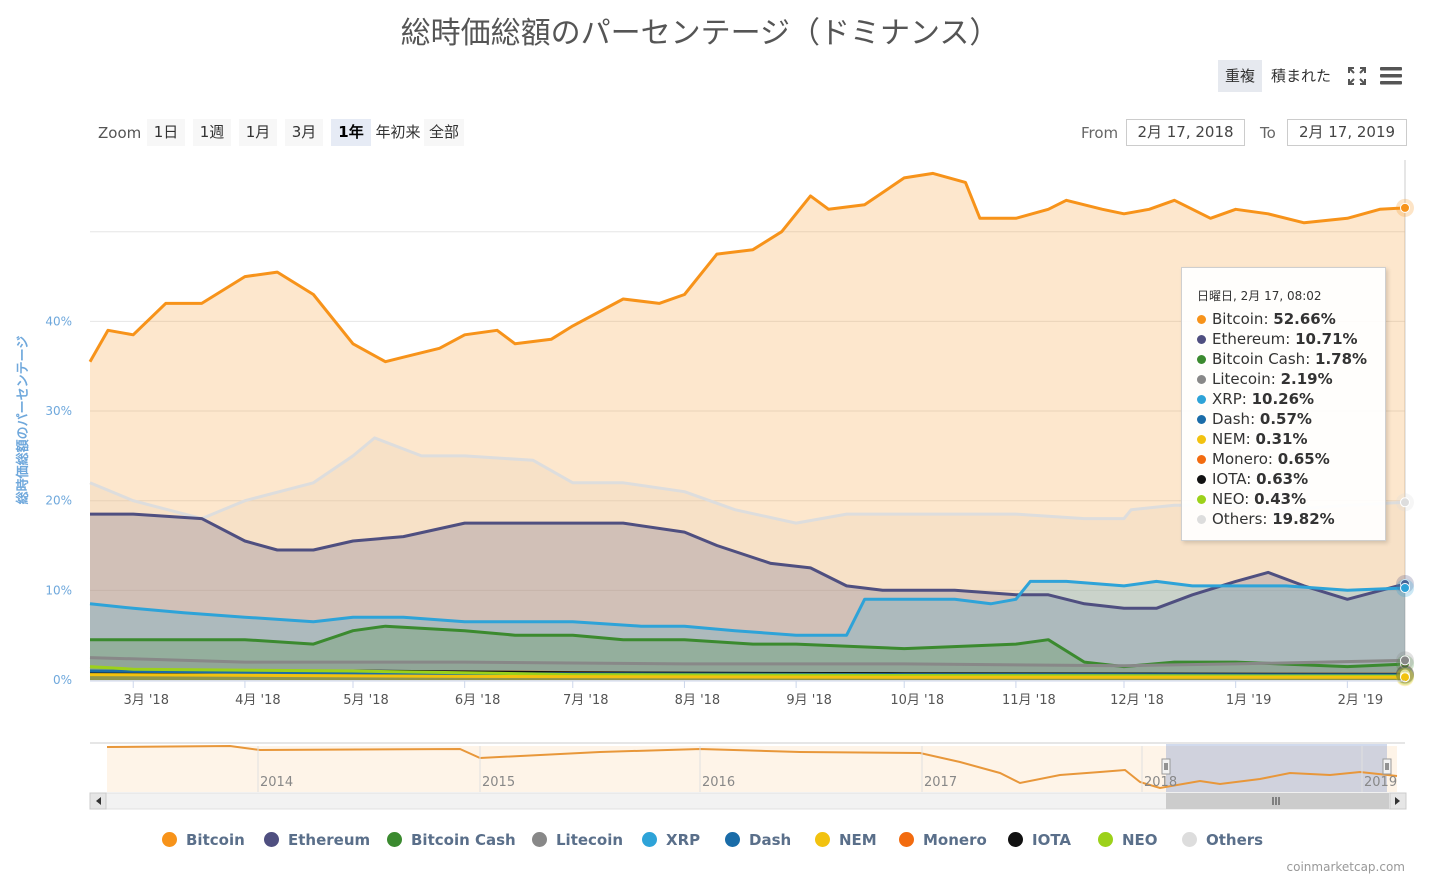 Image resolution: width=1443 pixels, height=895 pixels. I want to click on from-date-input: 2月 17, 2018, so click(1185, 132).